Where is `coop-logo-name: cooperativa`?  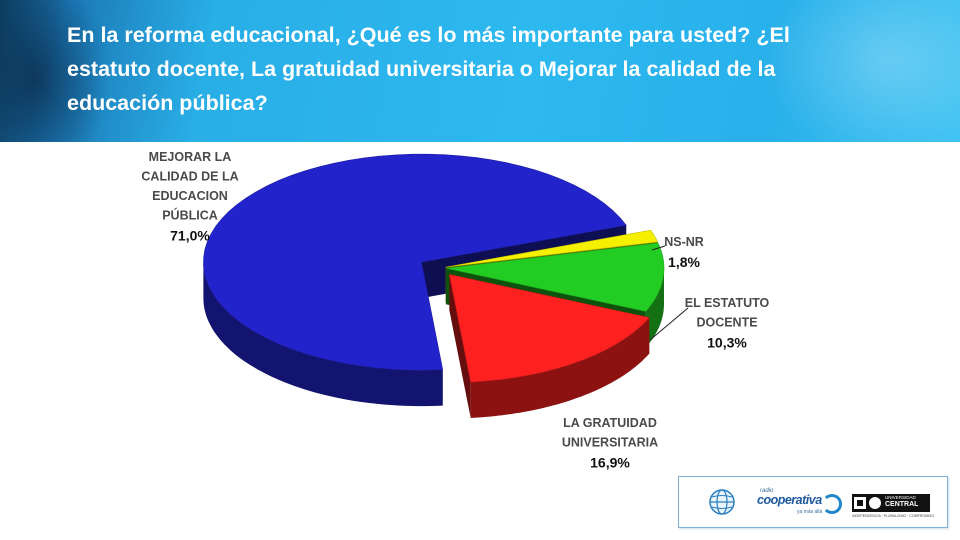 coop-logo-name: cooperativa is located at coordinates (789, 500).